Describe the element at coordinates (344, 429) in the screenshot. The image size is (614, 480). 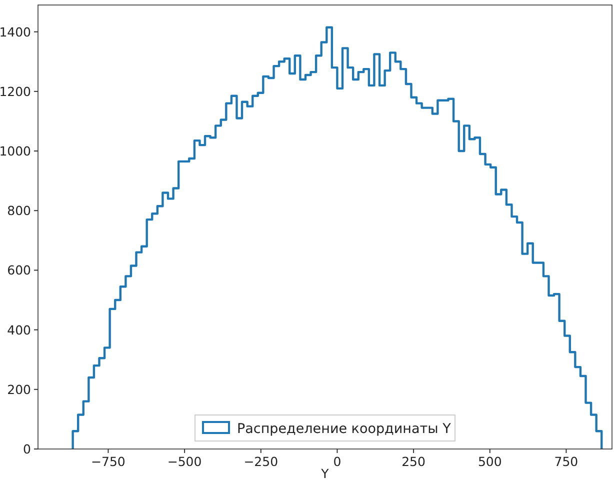
I see `series-label: Распределение координаты Y` at that location.